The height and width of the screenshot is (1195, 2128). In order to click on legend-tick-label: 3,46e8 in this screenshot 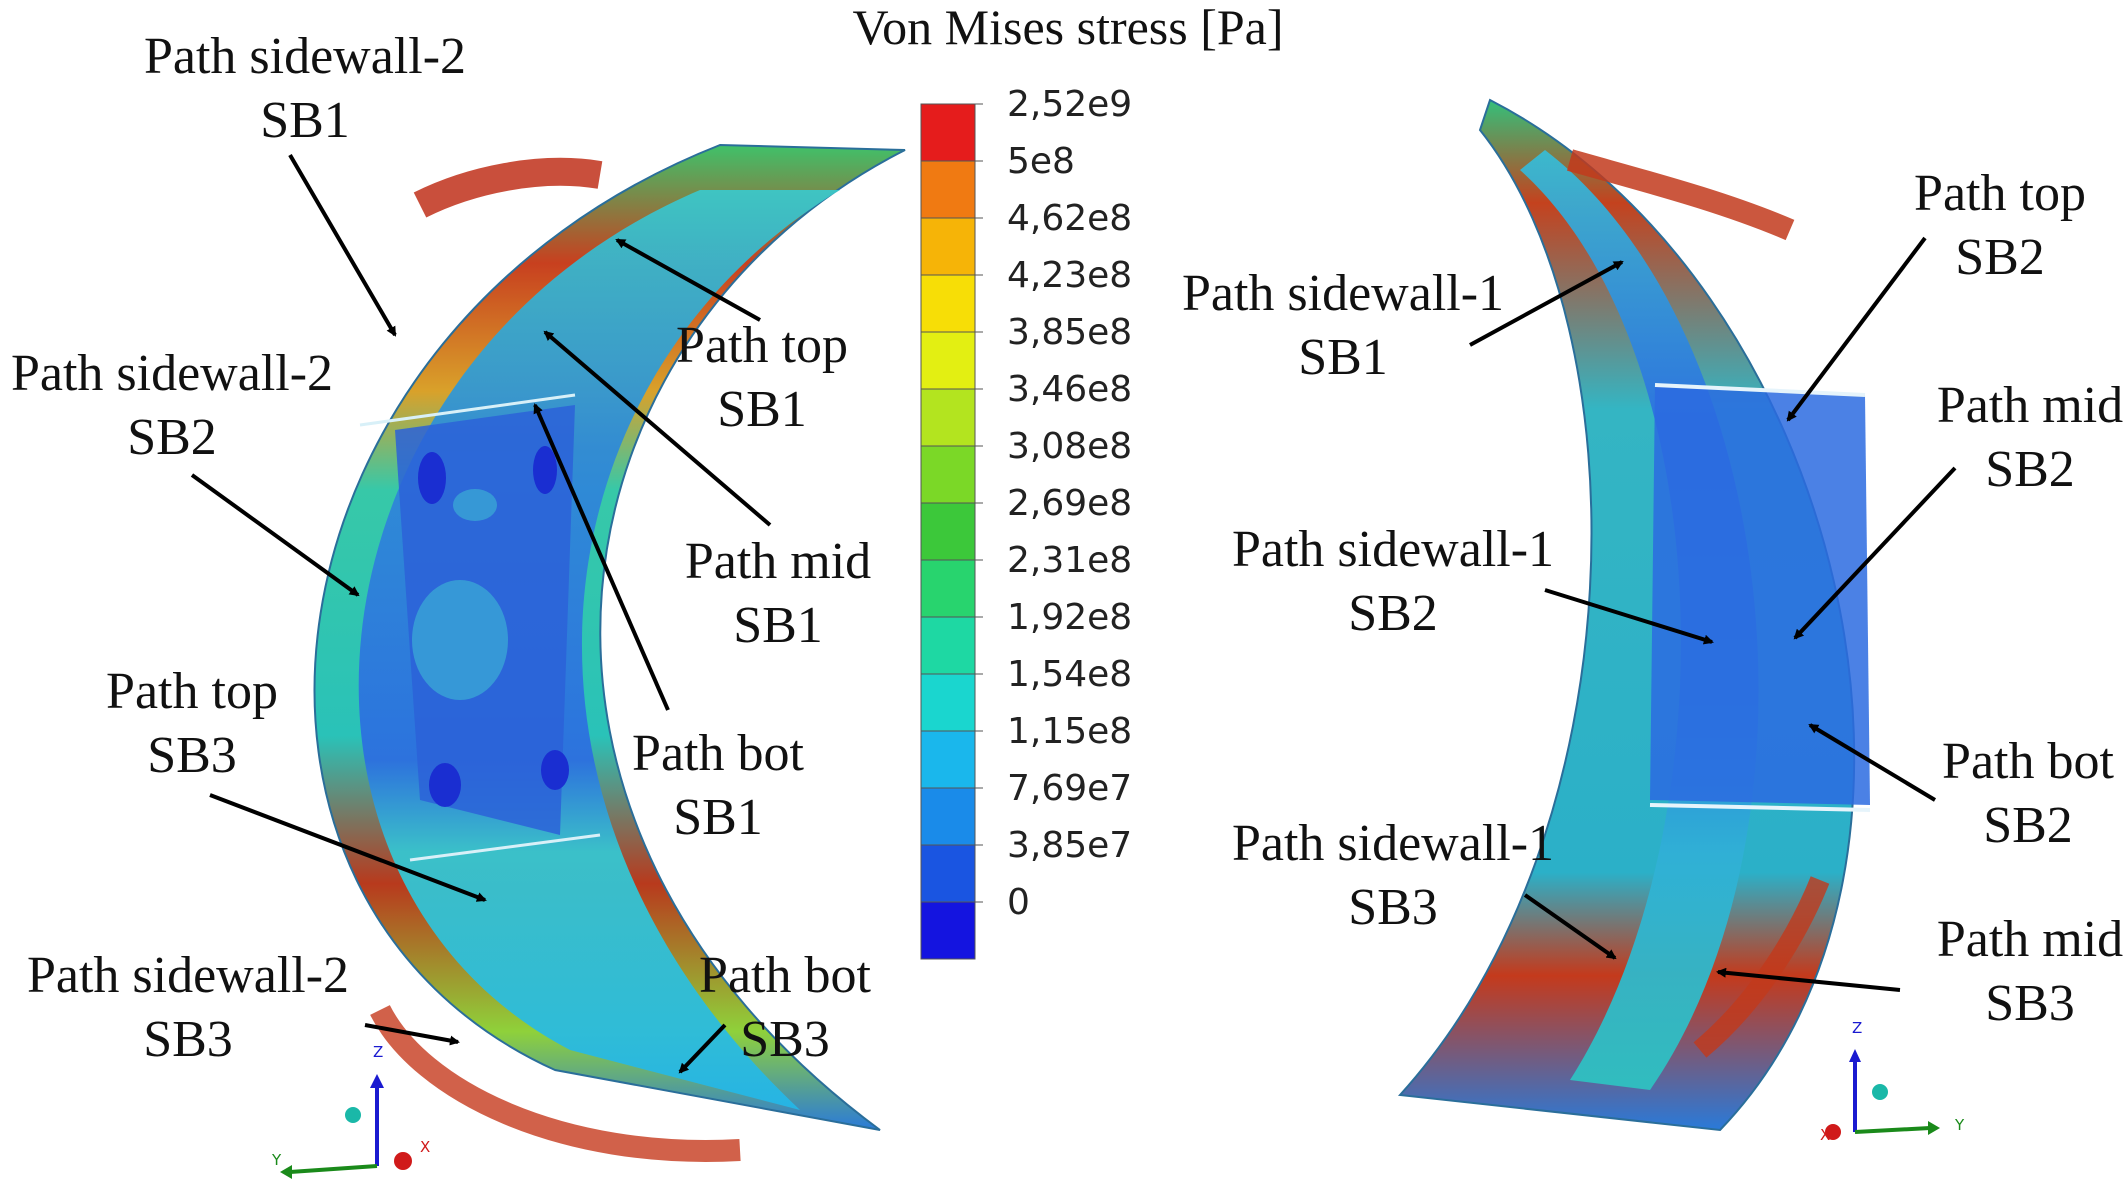, I will do `click(1069, 389)`.